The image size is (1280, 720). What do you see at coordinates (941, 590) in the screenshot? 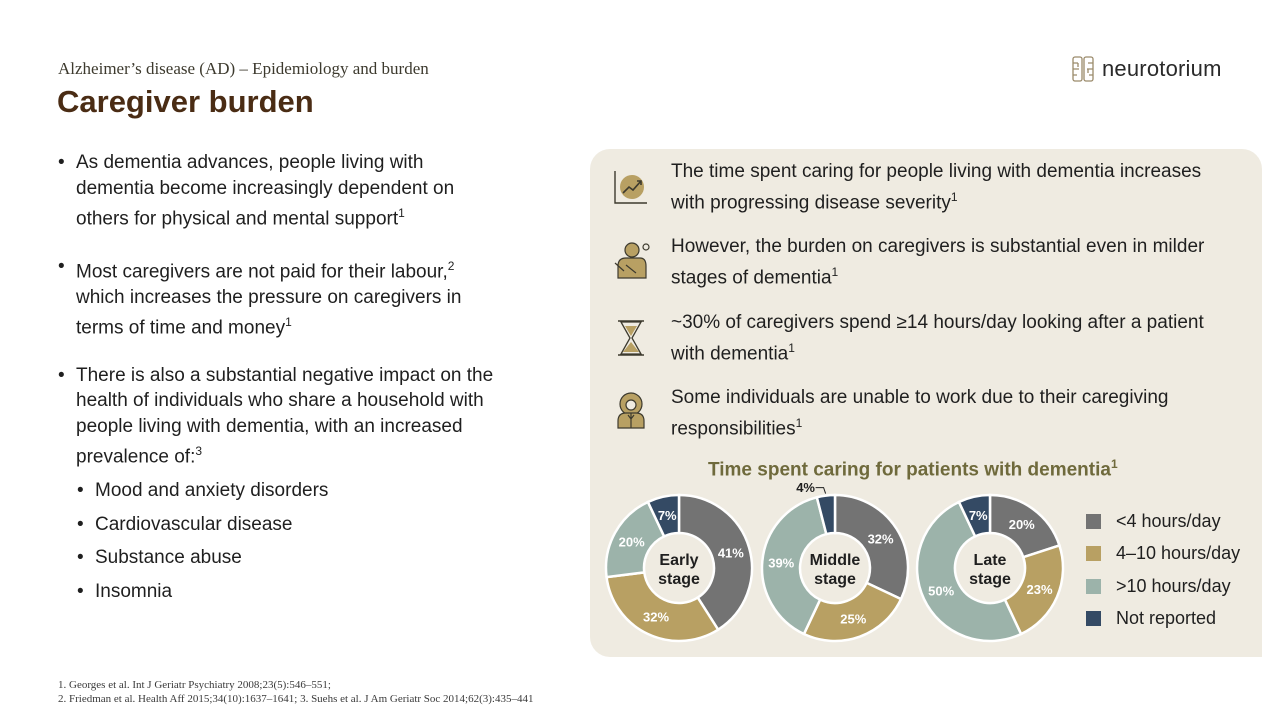
I see `donut-value-label: 50%` at bounding box center [941, 590].